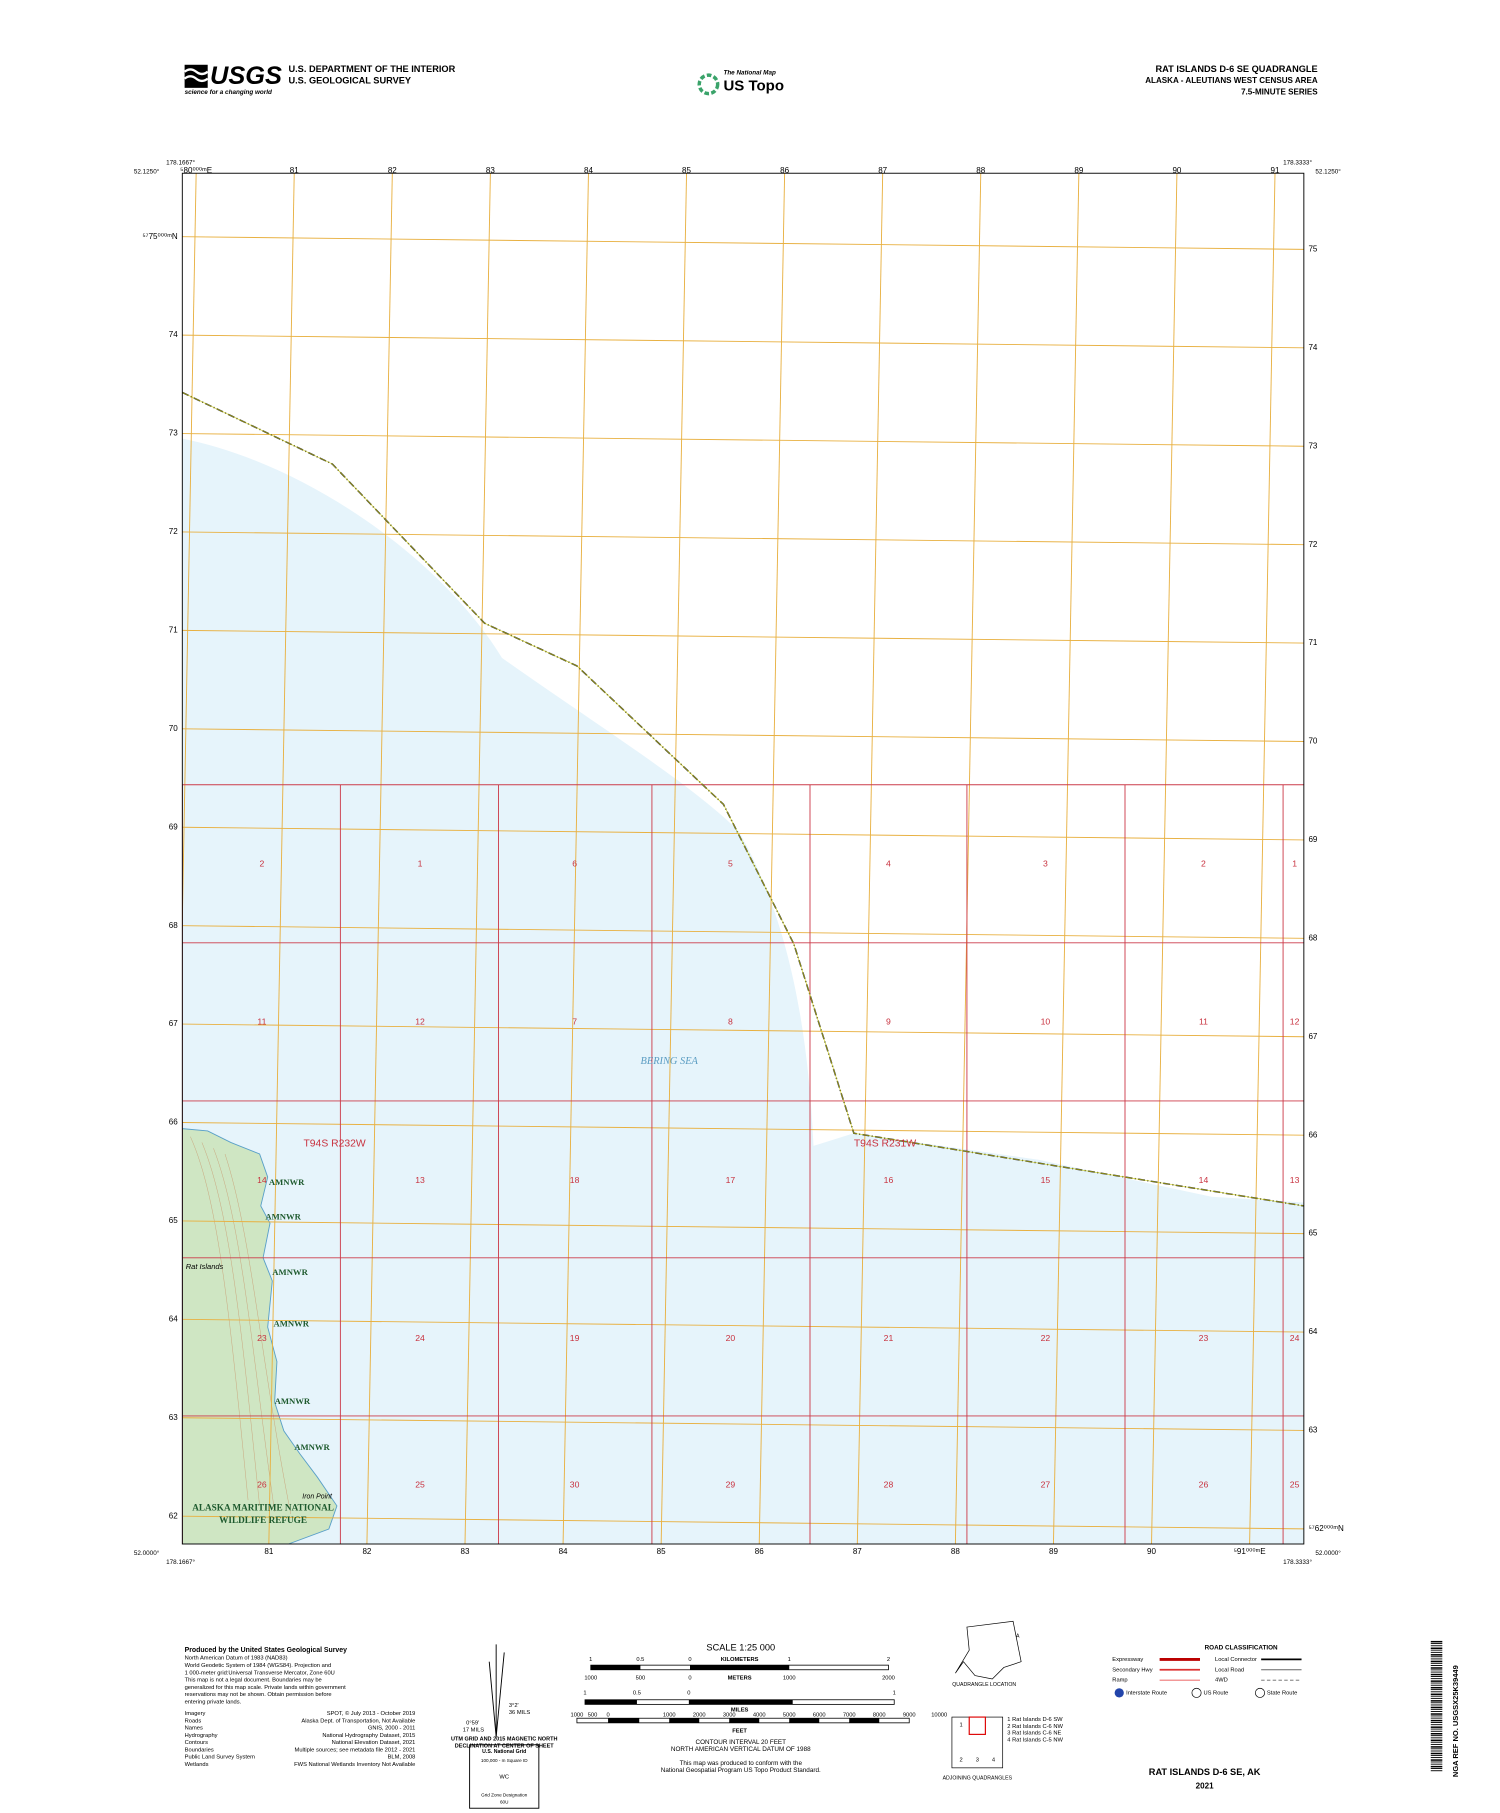 This screenshot has height=1813, width=1500. What do you see at coordinates (1328, 1553) in the screenshot?
I see `corner-coord: 52.0000°` at bounding box center [1328, 1553].